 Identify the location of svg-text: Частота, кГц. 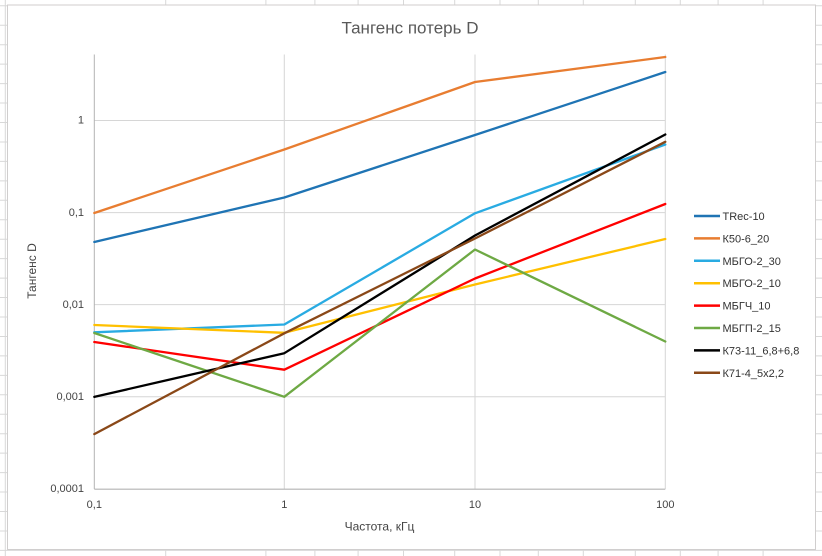
(380, 527).